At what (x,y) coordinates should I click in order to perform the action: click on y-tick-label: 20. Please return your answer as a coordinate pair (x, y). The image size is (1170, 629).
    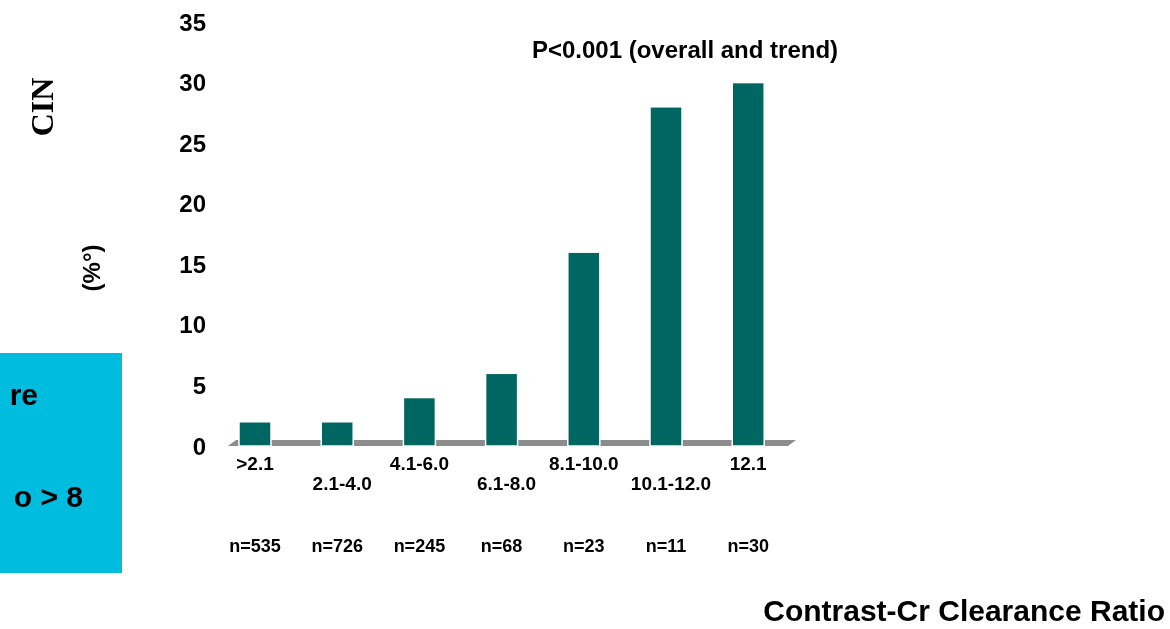
    Looking at the image, I should click on (192, 204).